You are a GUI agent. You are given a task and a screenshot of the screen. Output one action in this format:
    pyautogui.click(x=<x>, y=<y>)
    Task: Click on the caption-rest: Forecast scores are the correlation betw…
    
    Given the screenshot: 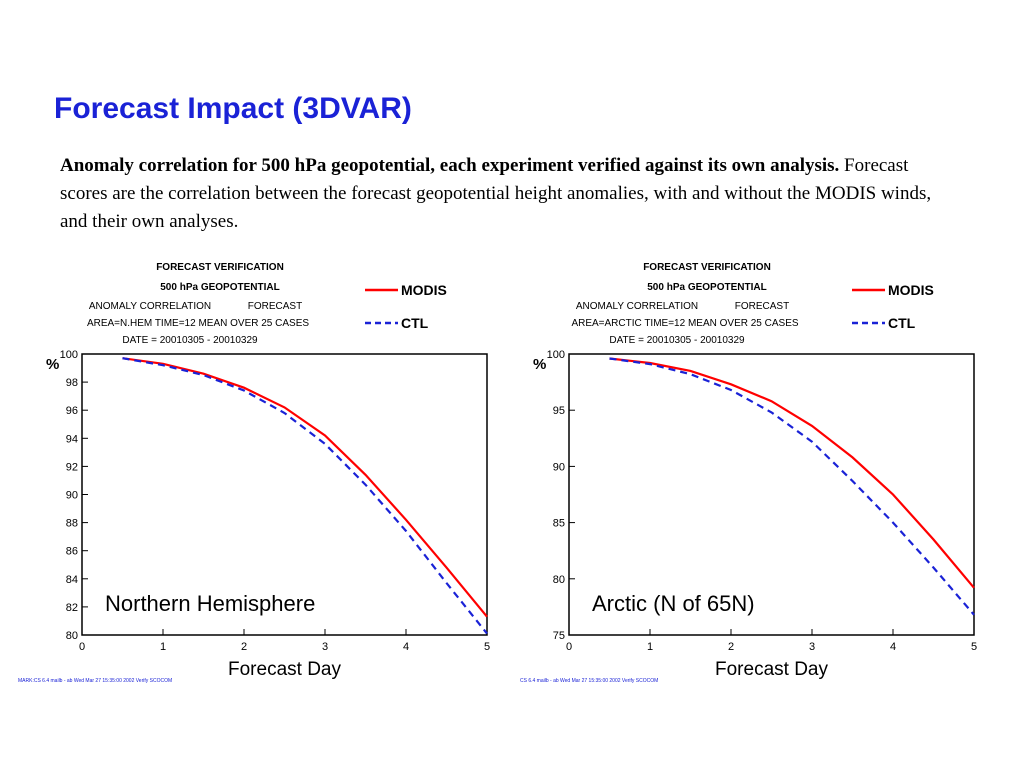 What is the action you would take?
    pyautogui.click(x=496, y=193)
    